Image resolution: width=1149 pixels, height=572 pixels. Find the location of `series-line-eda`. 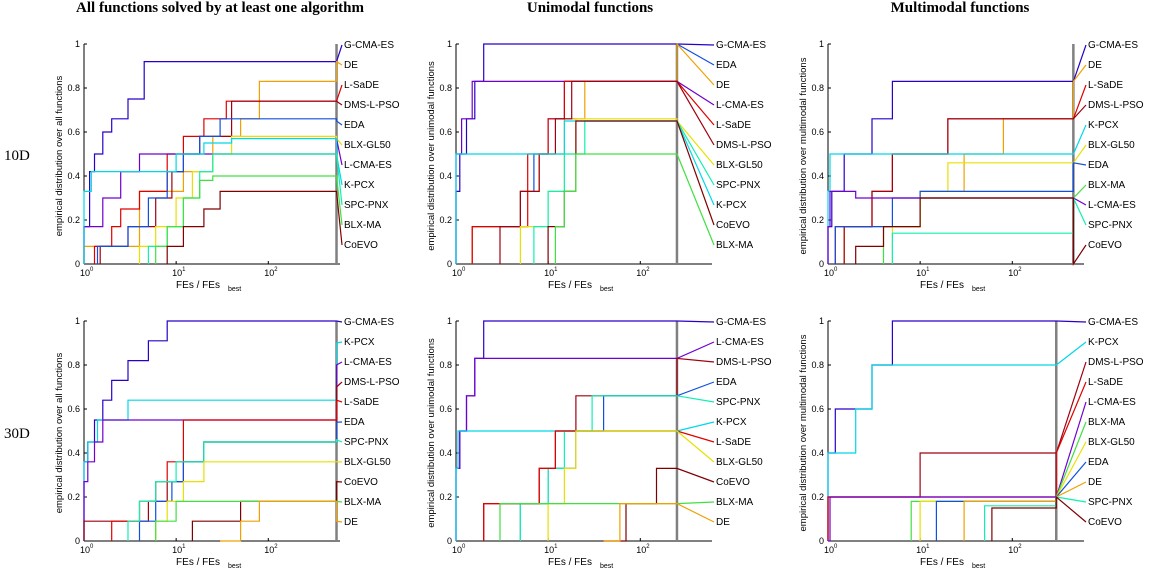

series-line-eda is located at coordinates (219, 191).